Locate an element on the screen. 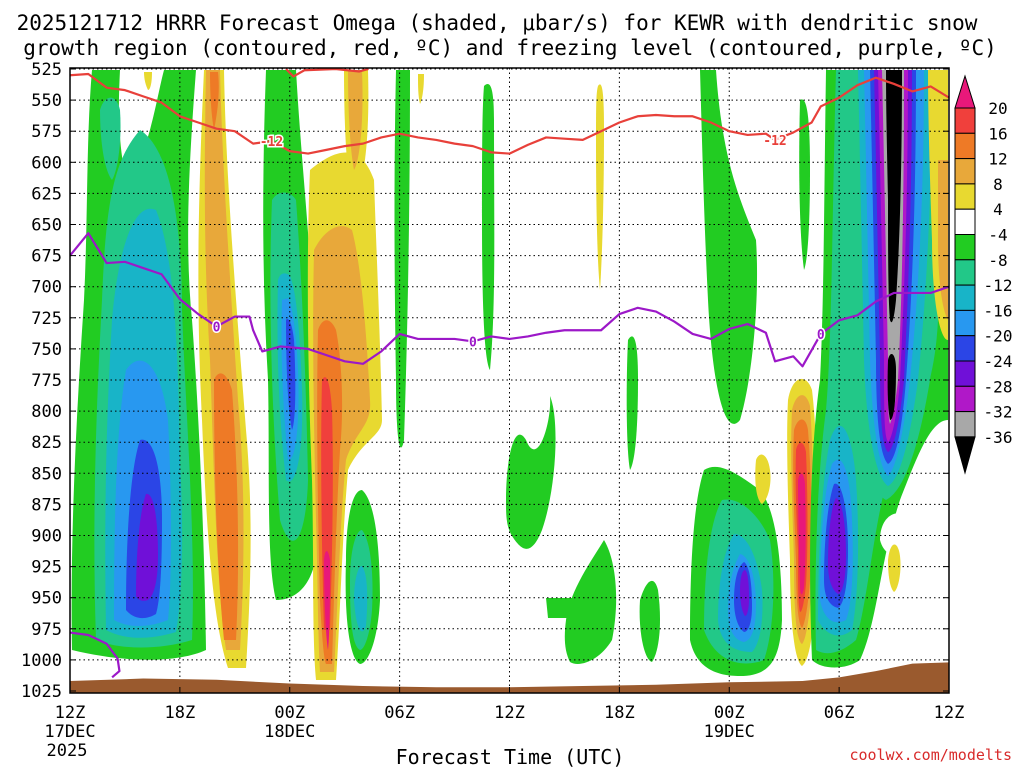  colorbar-label: -20 is located at coordinates (998, 336).